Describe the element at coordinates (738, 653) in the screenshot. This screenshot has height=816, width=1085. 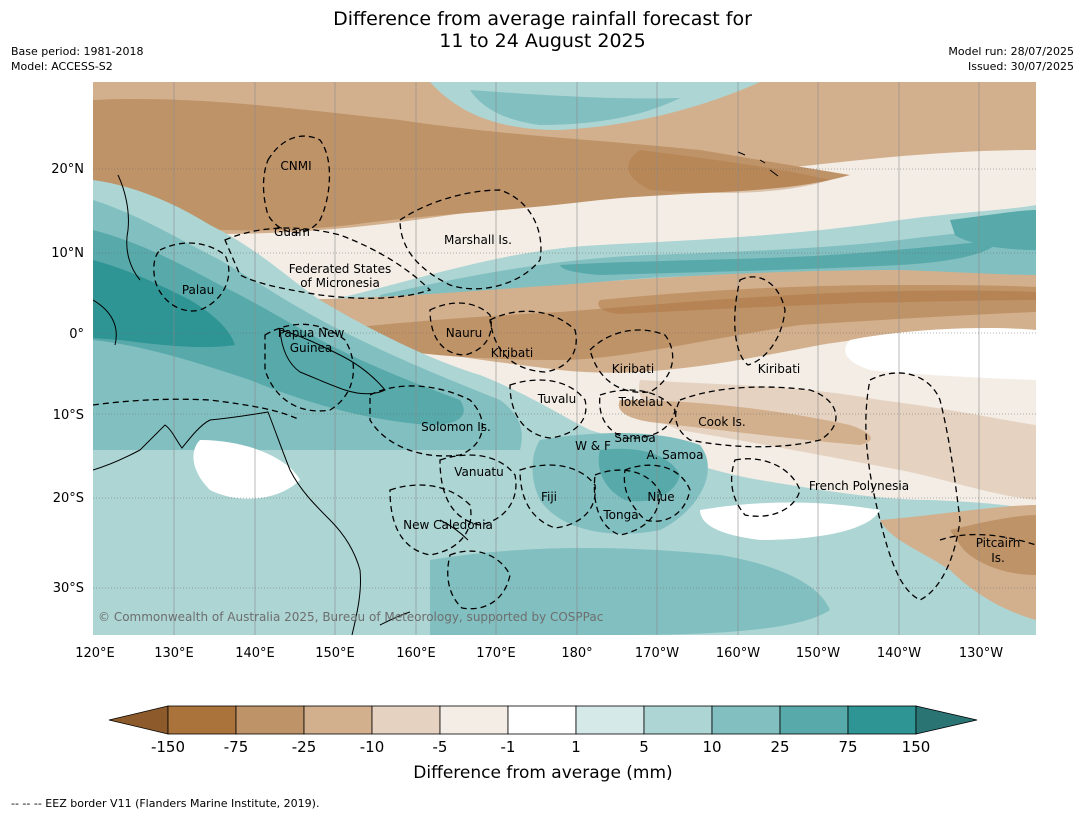
I see `lon-label: 160°W` at that location.